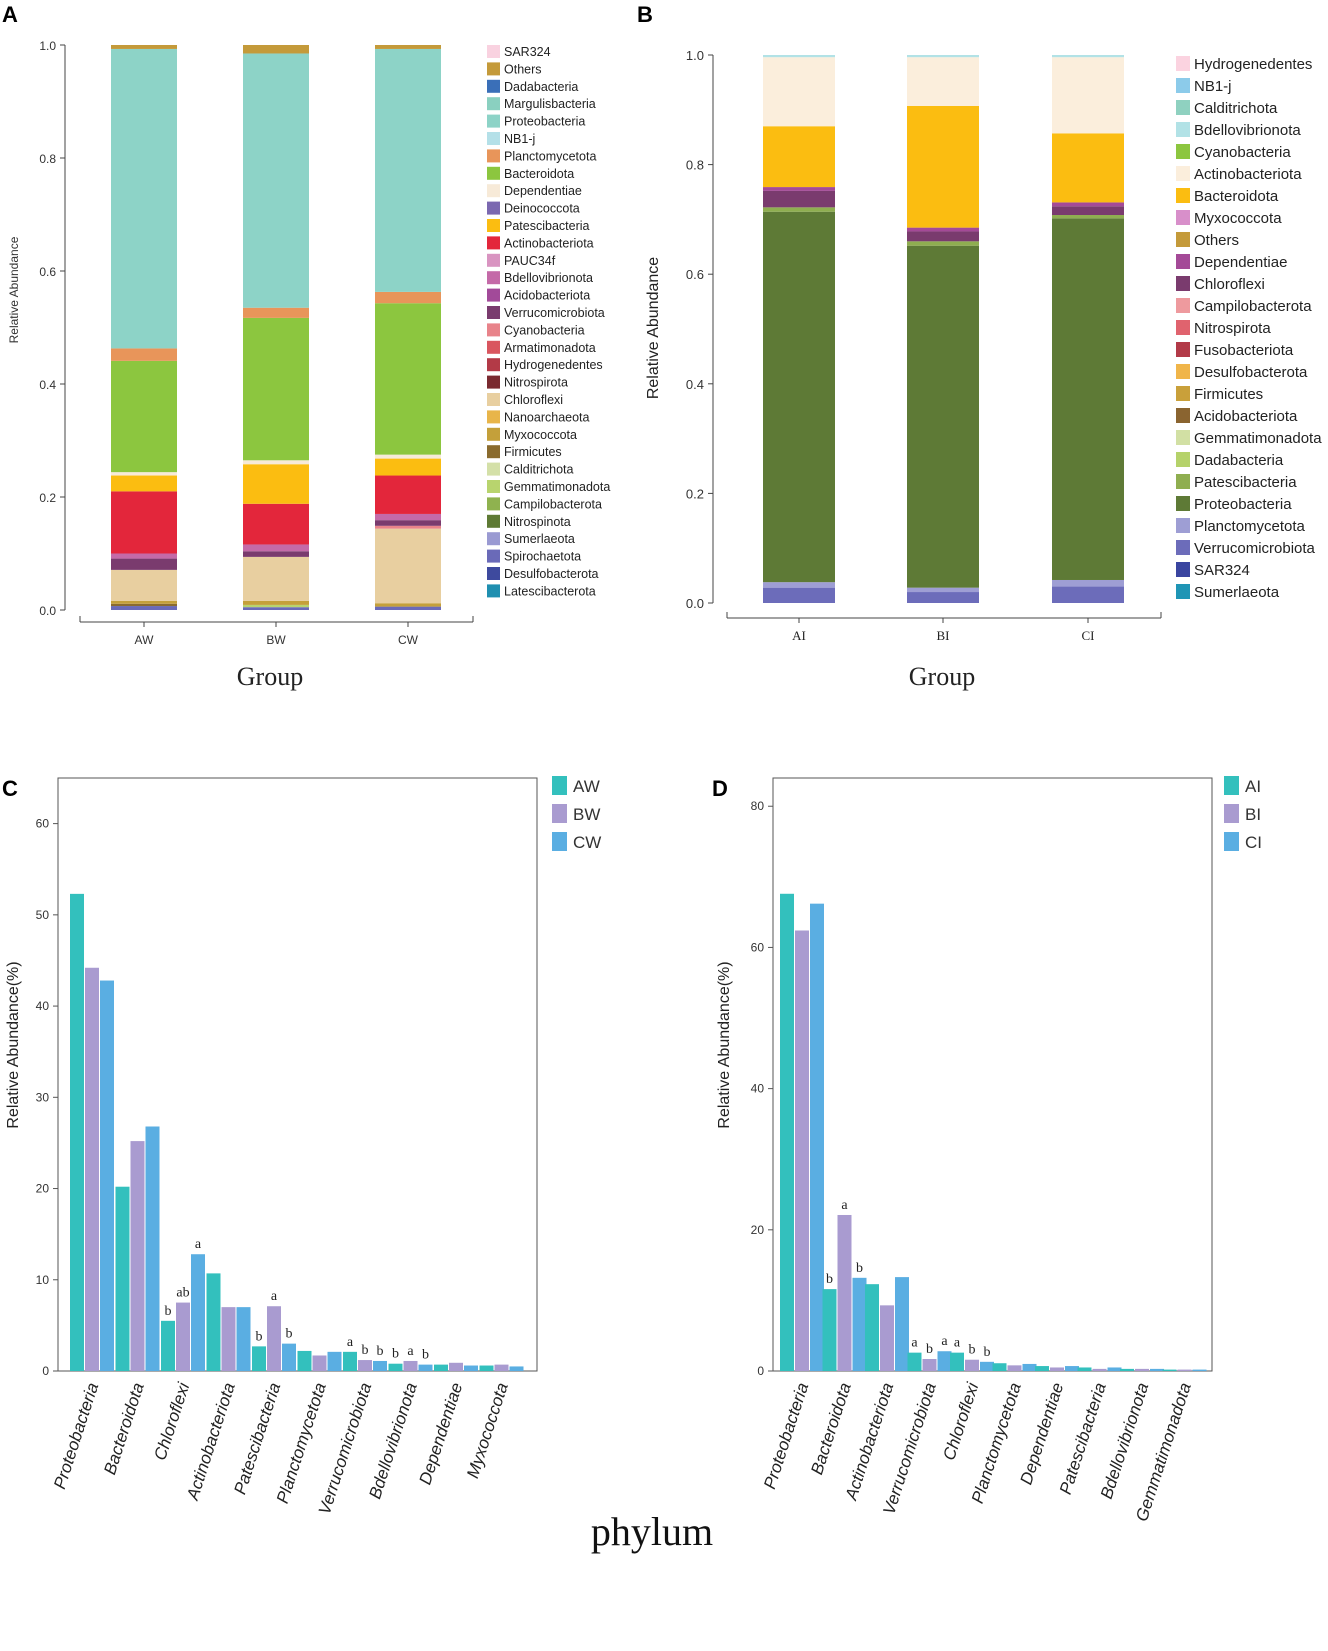  I want to click on x-category-label-chloroflexi: Chloroflexi, so click(960, 1420).